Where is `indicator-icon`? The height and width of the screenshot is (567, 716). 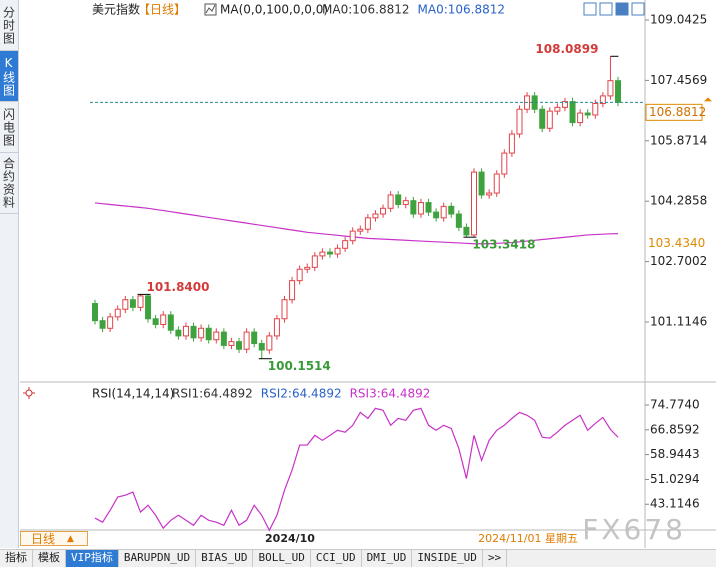 indicator-icon is located at coordinates (210, 9).